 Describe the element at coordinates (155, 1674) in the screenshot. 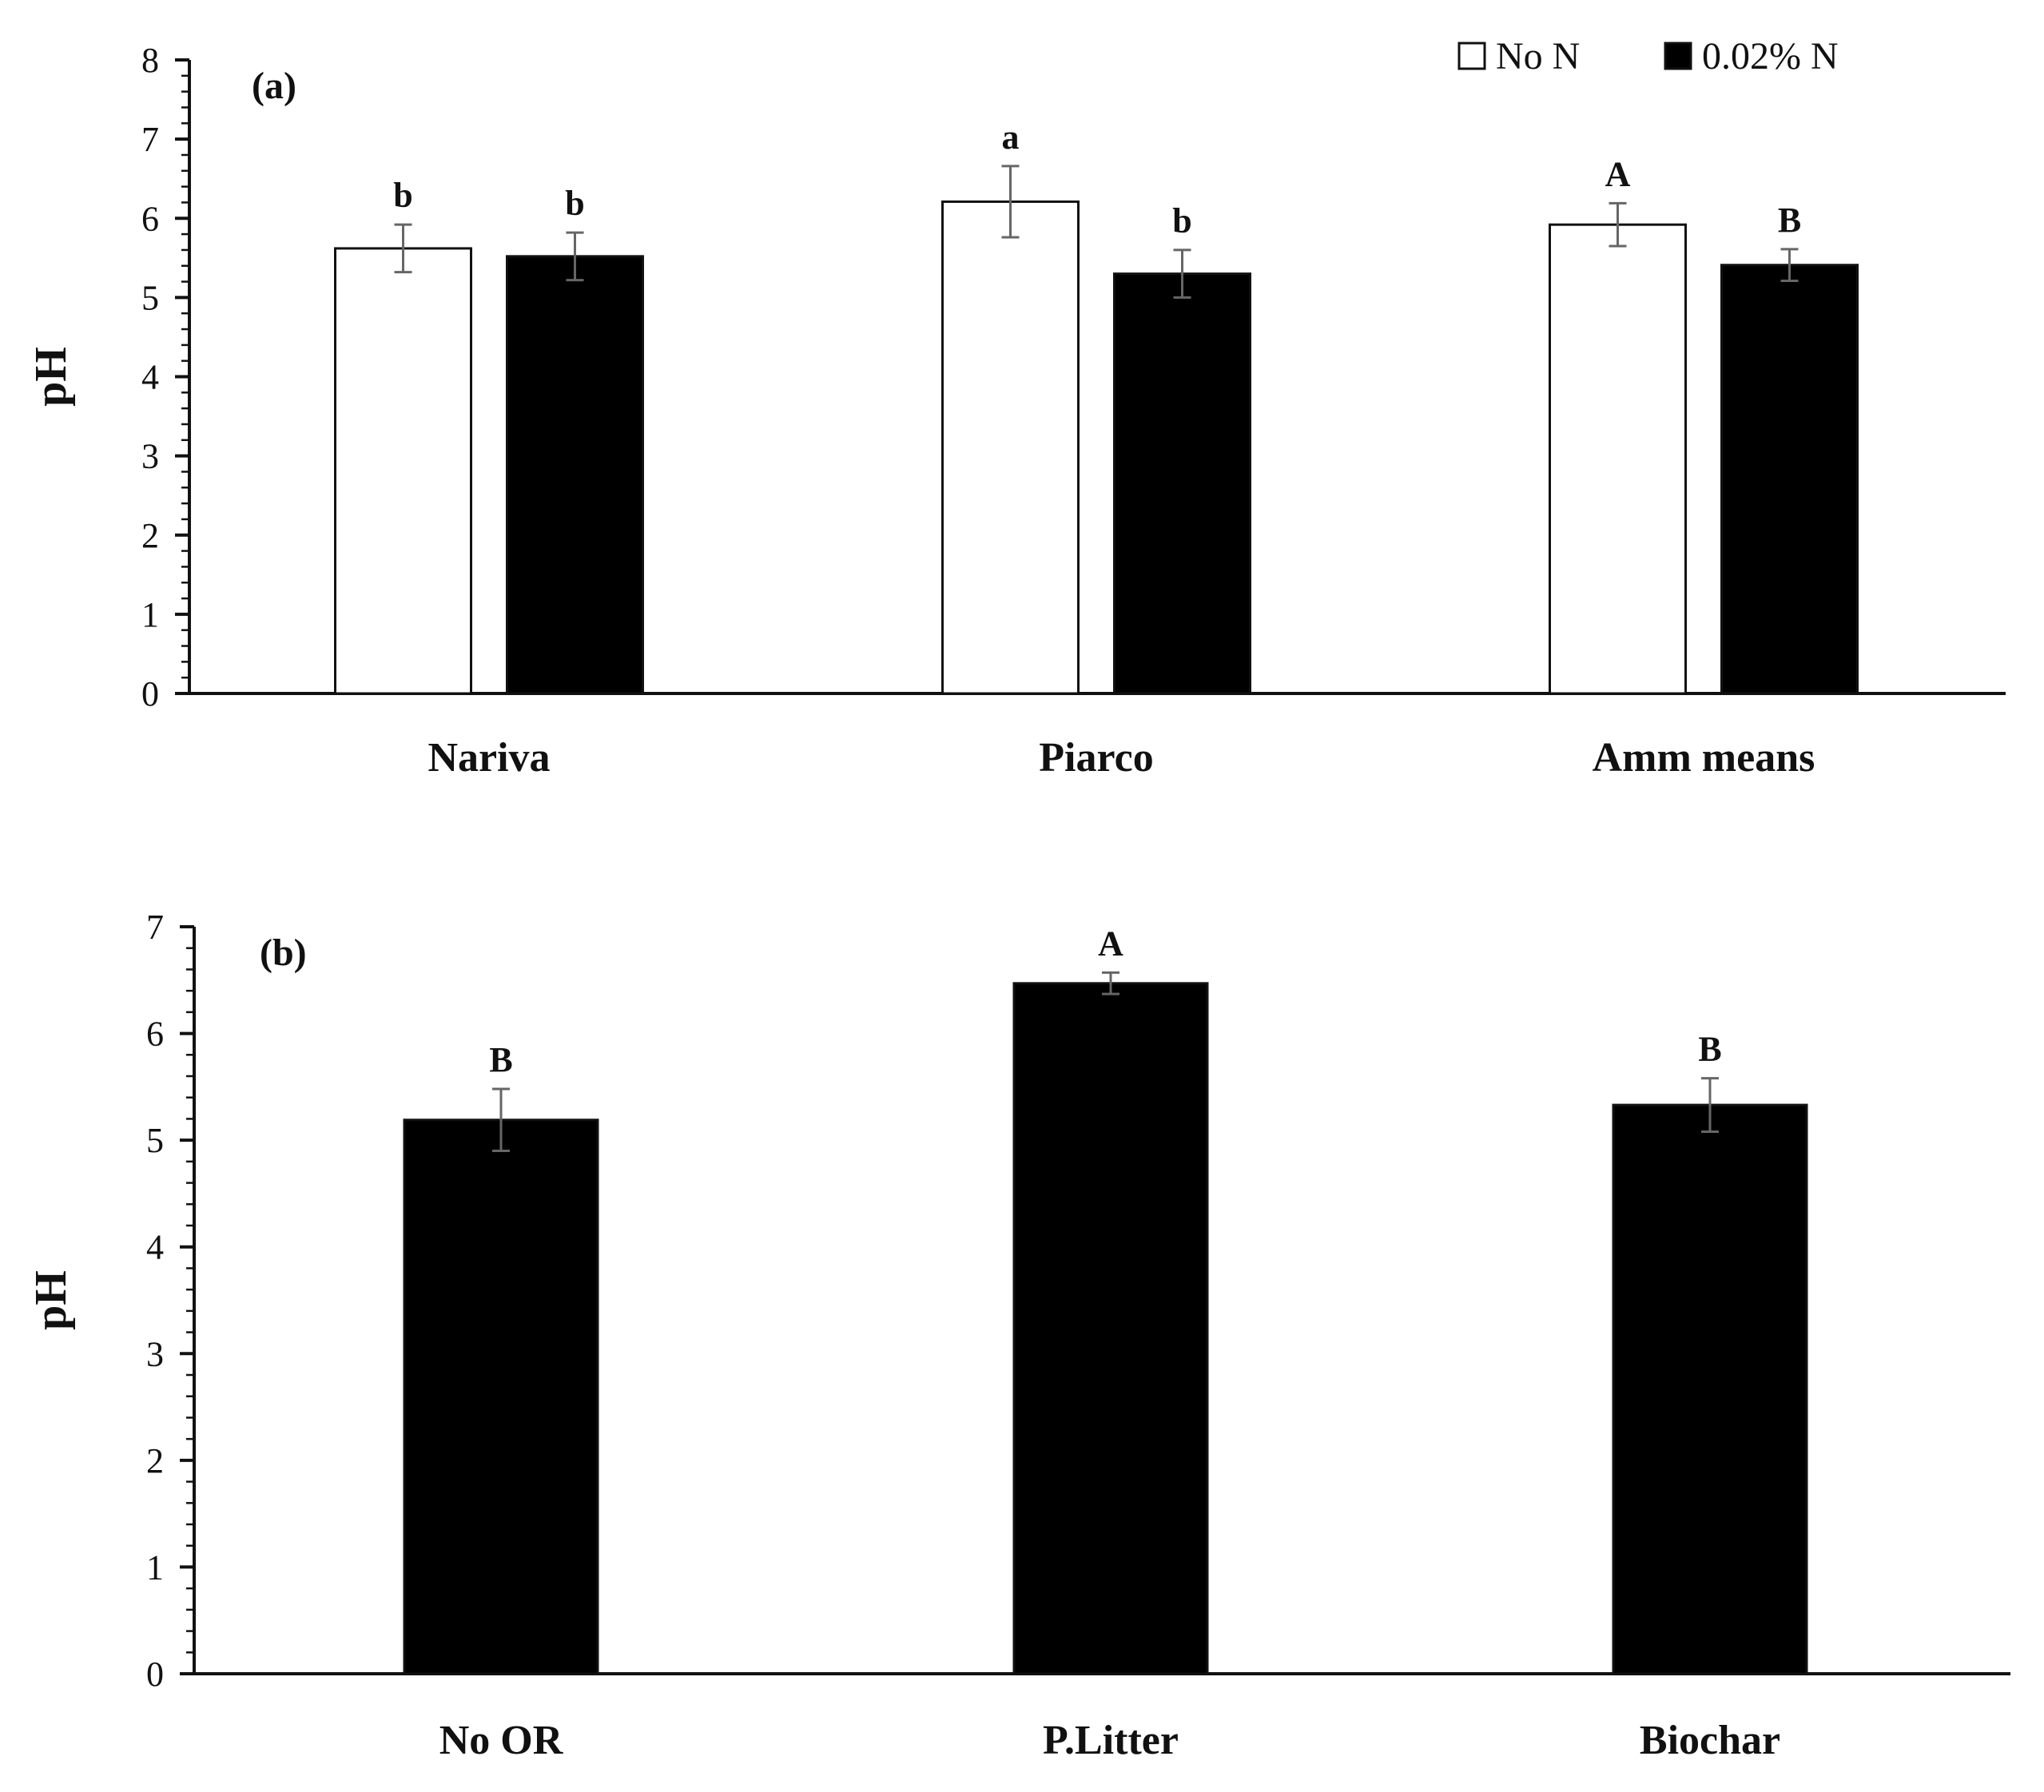

I see `panel-b-y-tick-label: 0` at that location.